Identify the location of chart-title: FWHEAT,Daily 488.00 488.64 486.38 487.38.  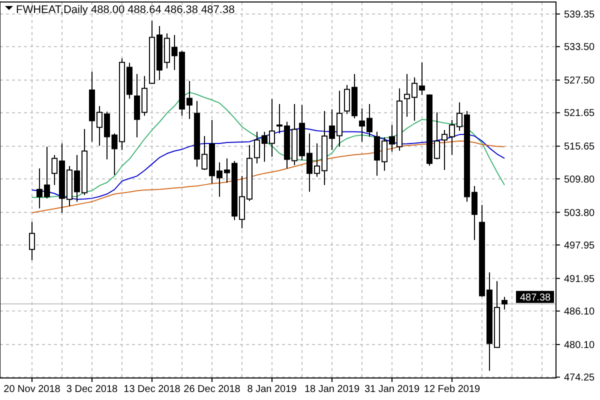
(125, 10).